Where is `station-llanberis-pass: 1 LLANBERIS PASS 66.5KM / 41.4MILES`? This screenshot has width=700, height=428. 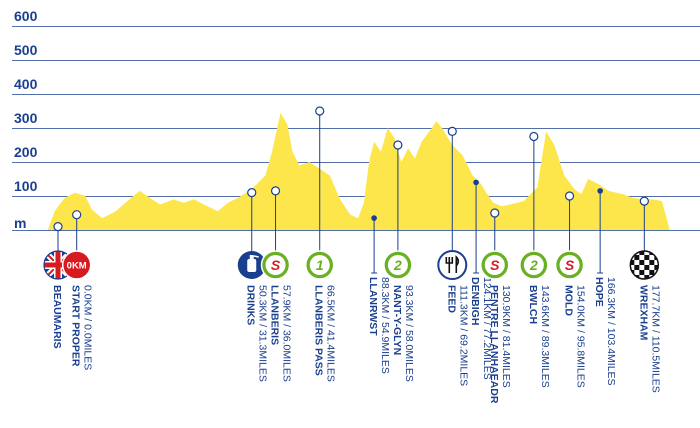
station-llanberis-pass: 1 LLANBERIS PASS 66.5KM / 41.4MILES is located at coordinates (320, 244).